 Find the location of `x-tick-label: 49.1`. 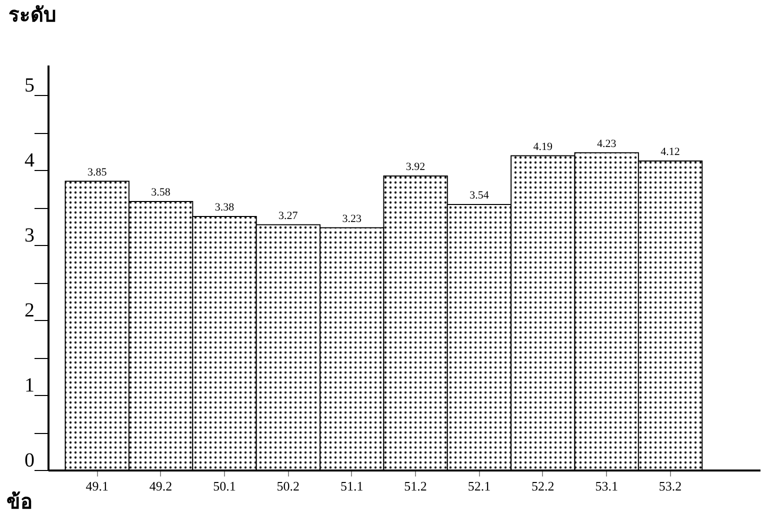

x-tick-label: 49.1 is located at coordinates (97, 486).